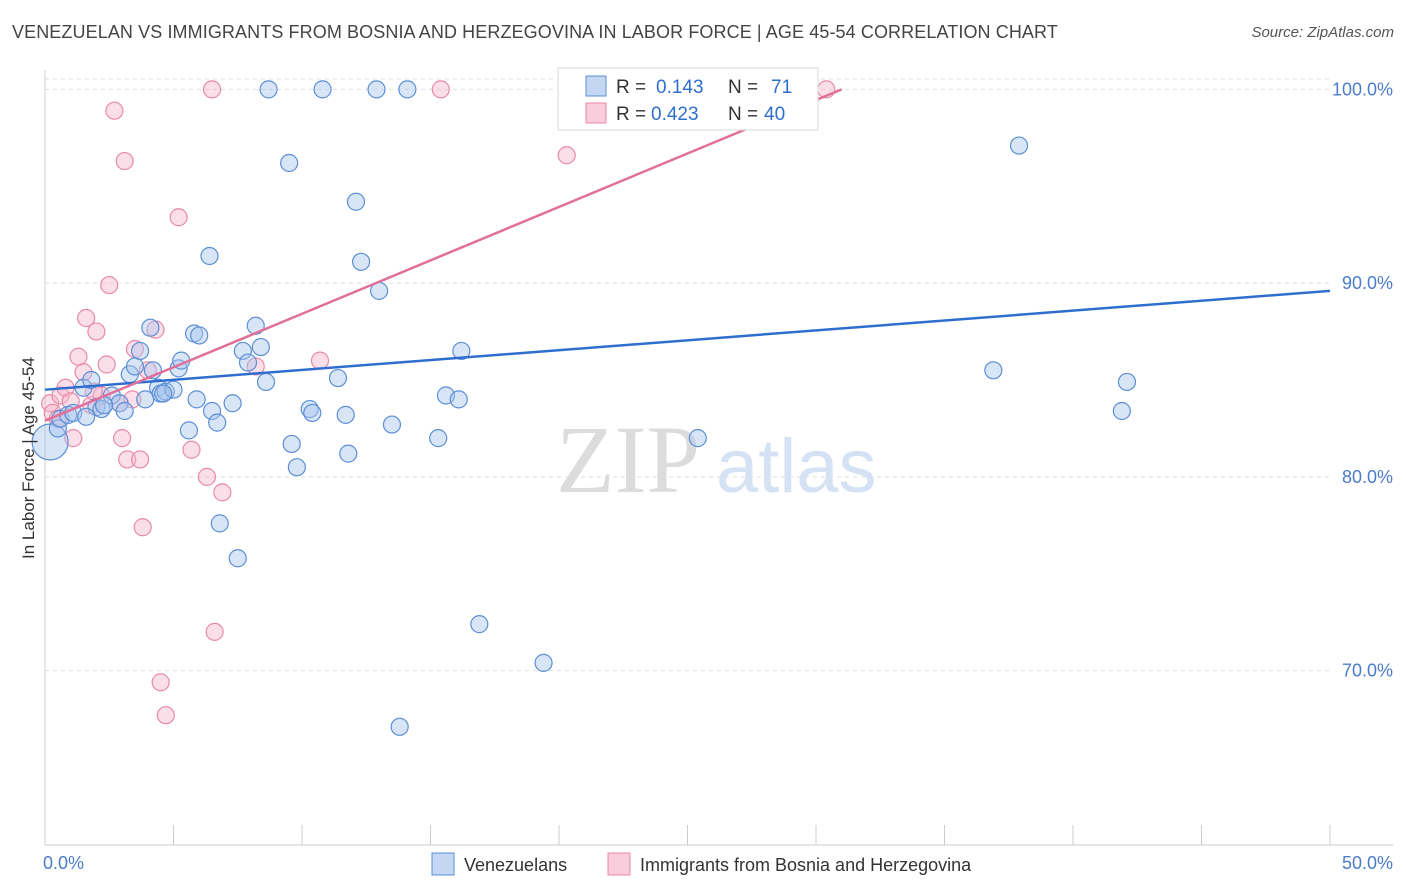 The height and width of the screenshot is (892, 1406). What do you see at coordinates (443, 864) in the screenshot?
I see `bottom-legend-swatch-venezuelans` at bounding box center [443, 864].